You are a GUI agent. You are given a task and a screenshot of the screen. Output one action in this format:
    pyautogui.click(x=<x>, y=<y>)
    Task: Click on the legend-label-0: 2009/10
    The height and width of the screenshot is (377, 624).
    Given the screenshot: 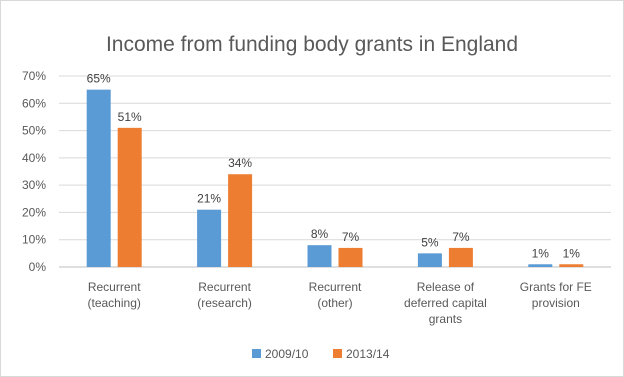 What is the action you would take?
    pyautogui.click(x=287, y=354)
    